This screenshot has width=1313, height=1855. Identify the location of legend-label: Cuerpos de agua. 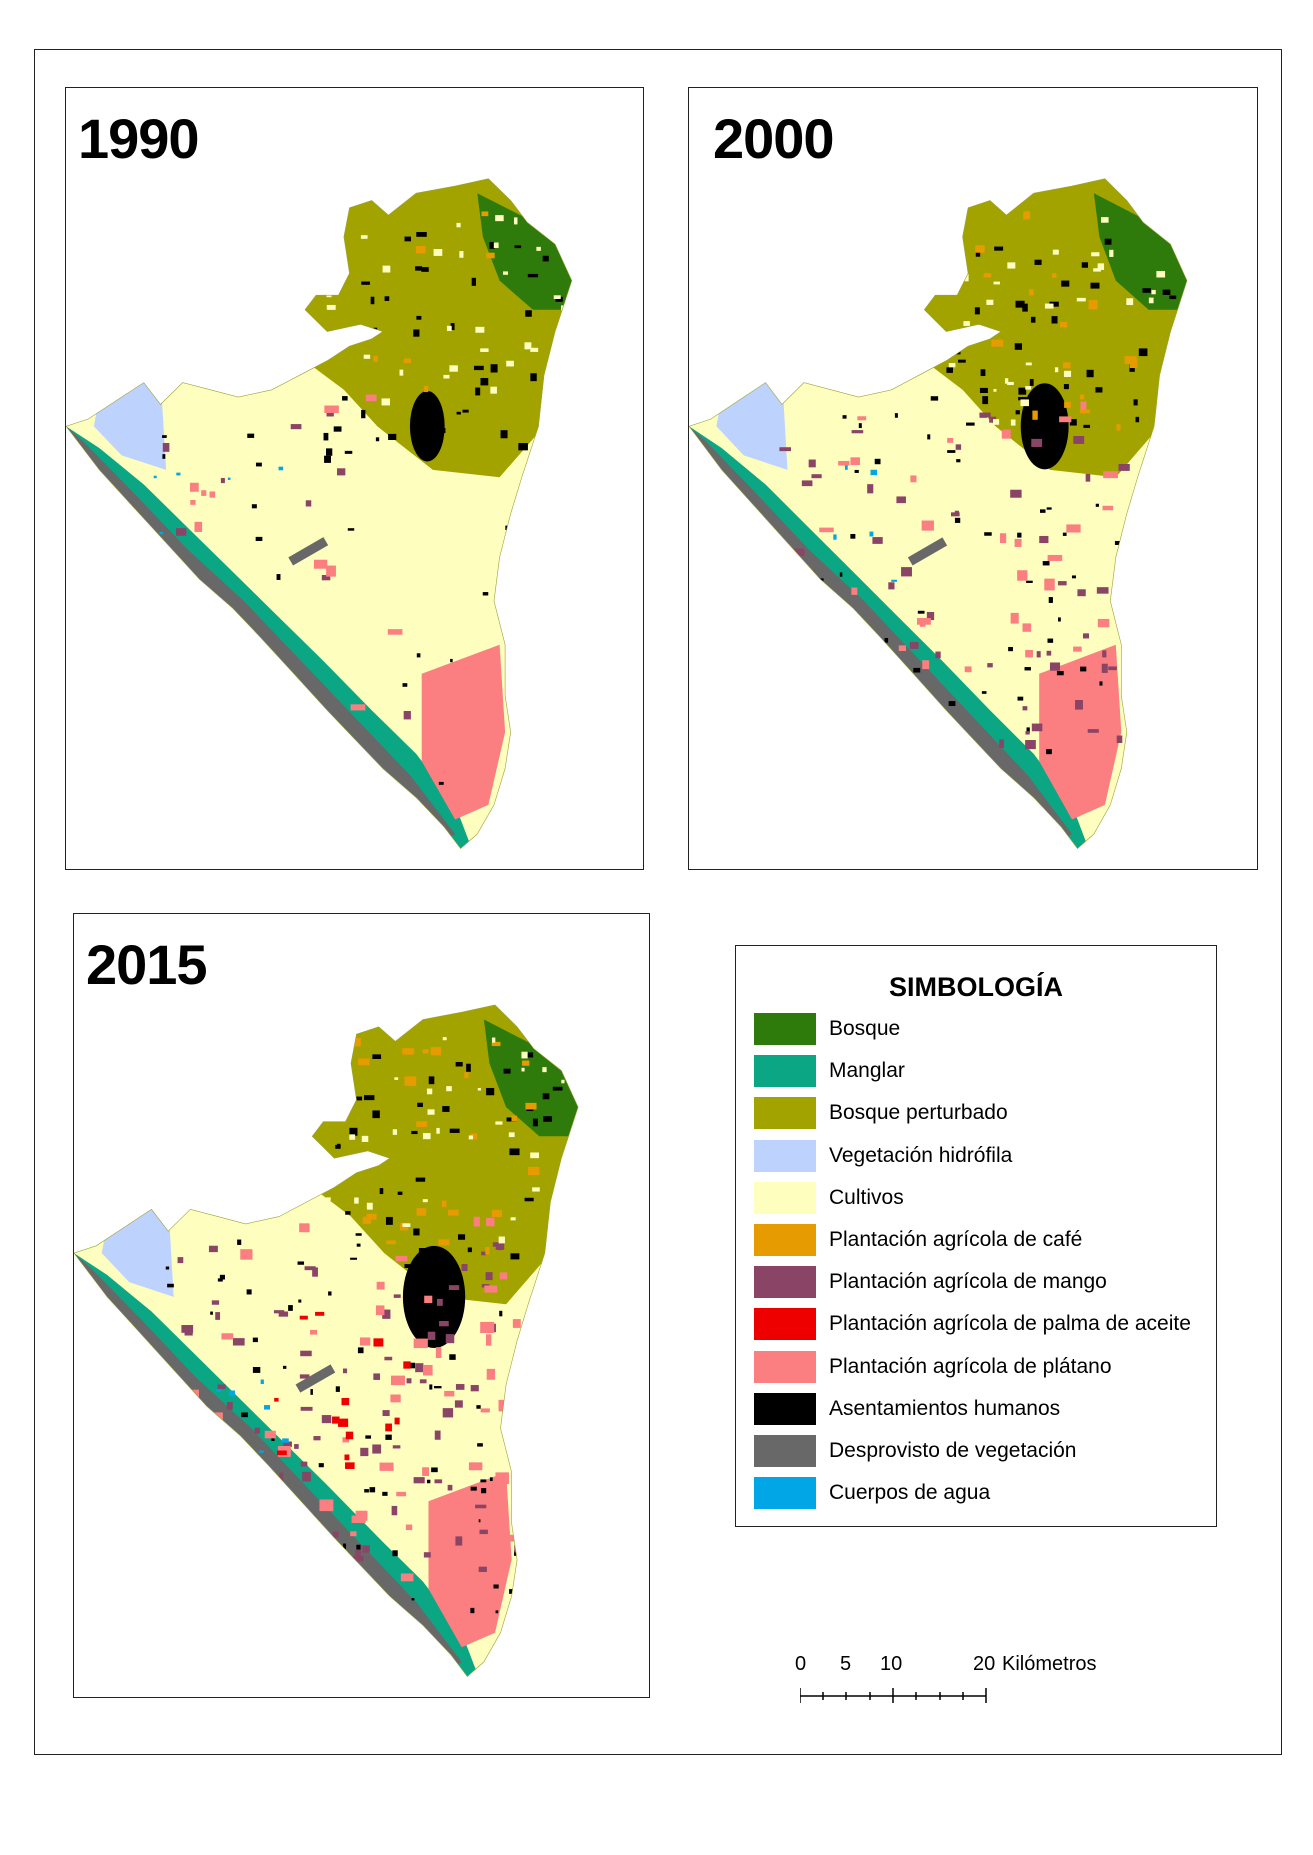
(910, 1493).